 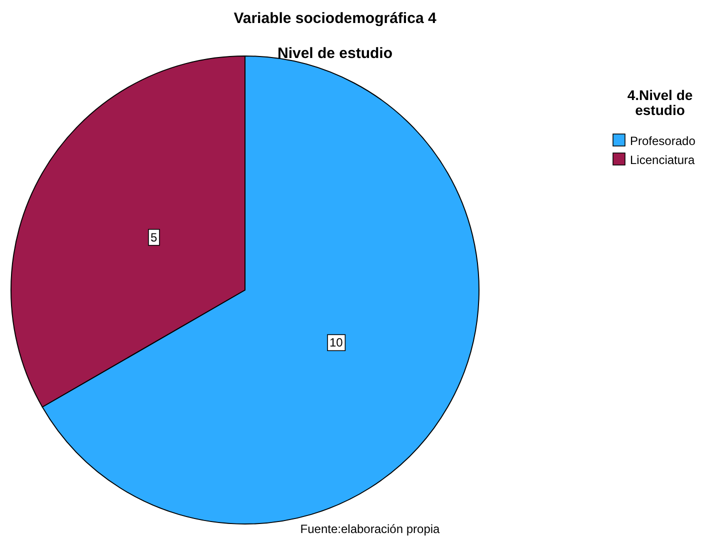 I want to click on chart-subtitle: Nivel de estudio, so click(x=335, y=53).